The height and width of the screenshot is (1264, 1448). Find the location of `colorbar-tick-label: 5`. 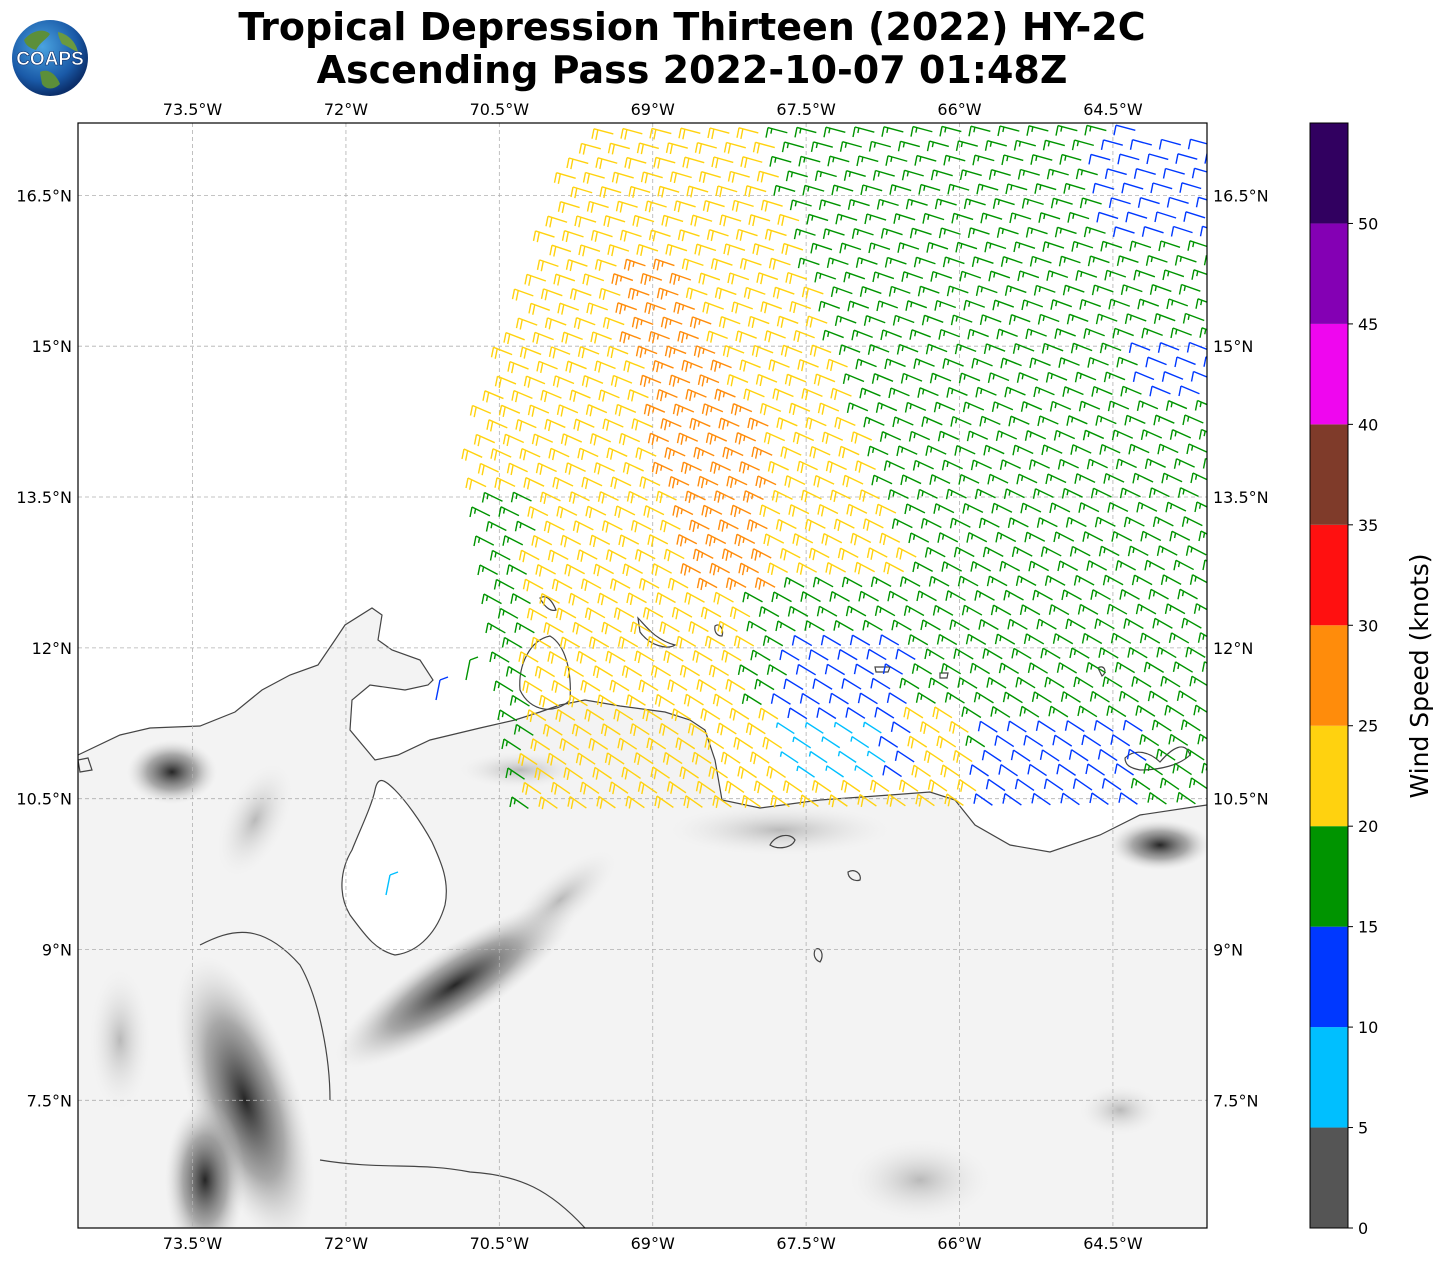

colorbar-tick-label: 5 is located at coordinates (1363, 1128).